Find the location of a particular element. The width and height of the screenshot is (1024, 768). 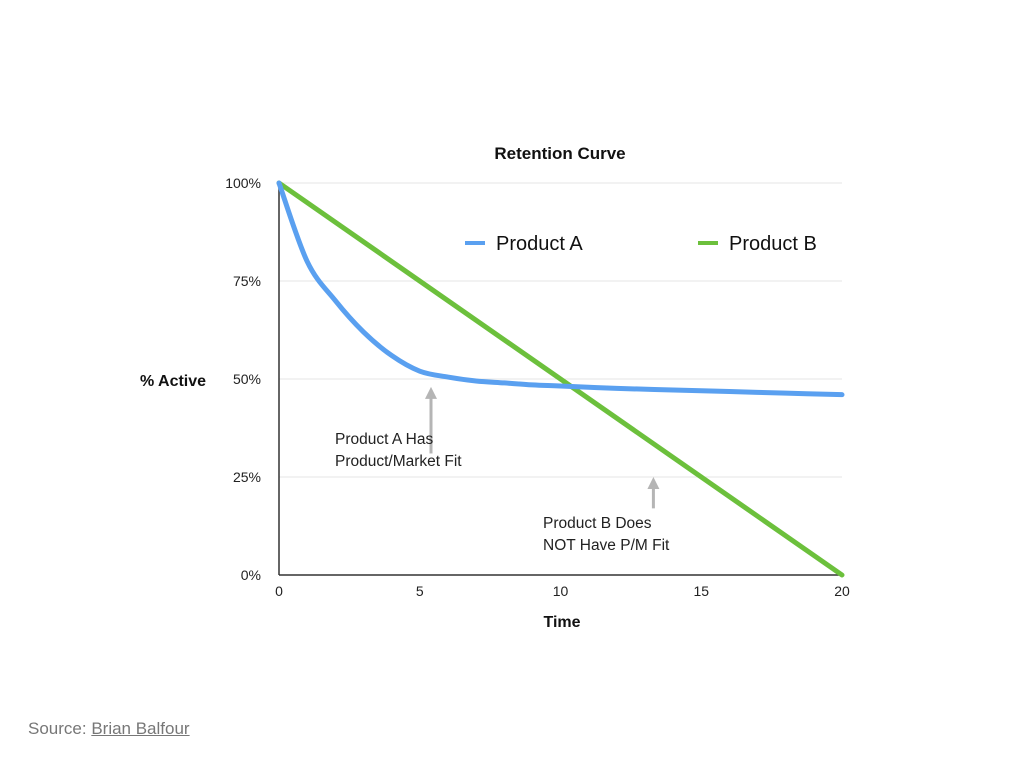

legend-label: Product A is located at coordinates (539, 244).